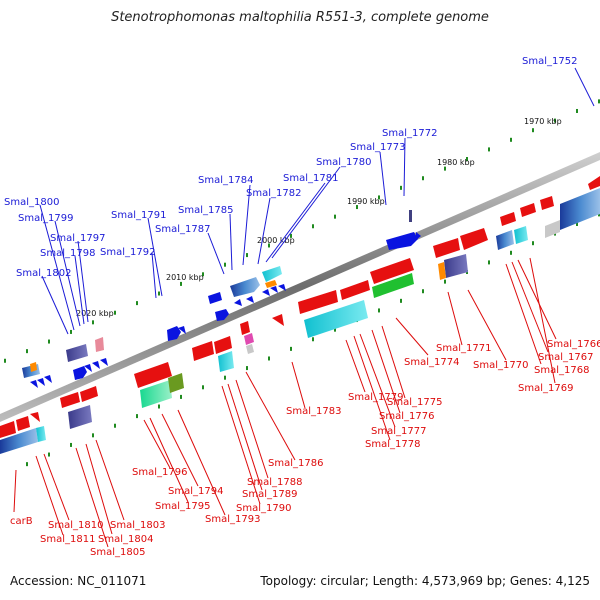 This screenshot has height=600, width=600. Describe the element at coordinates (500, 365) in the screenshot. I see `gene-label: Smal_1770` at that location.